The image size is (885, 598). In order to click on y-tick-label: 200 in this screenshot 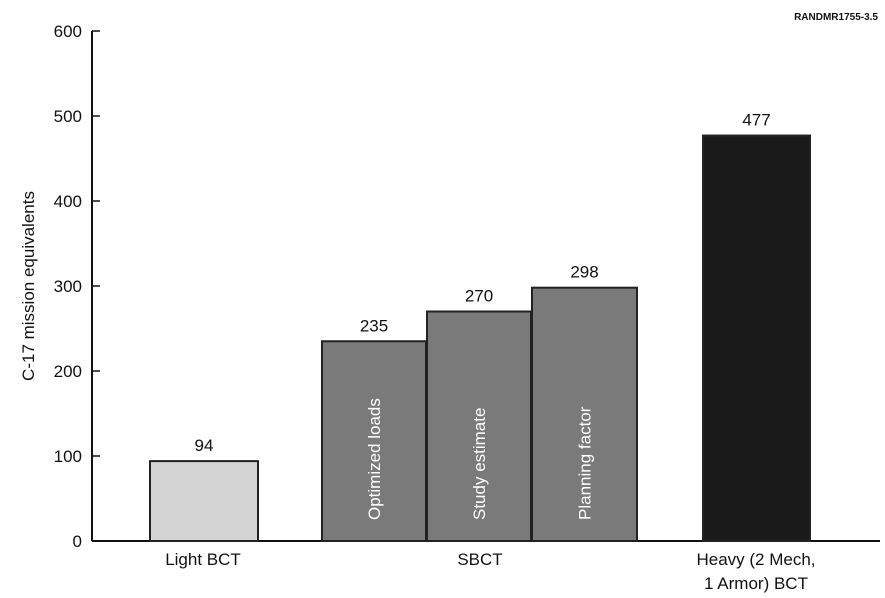, I will do `click(68, 371)`.